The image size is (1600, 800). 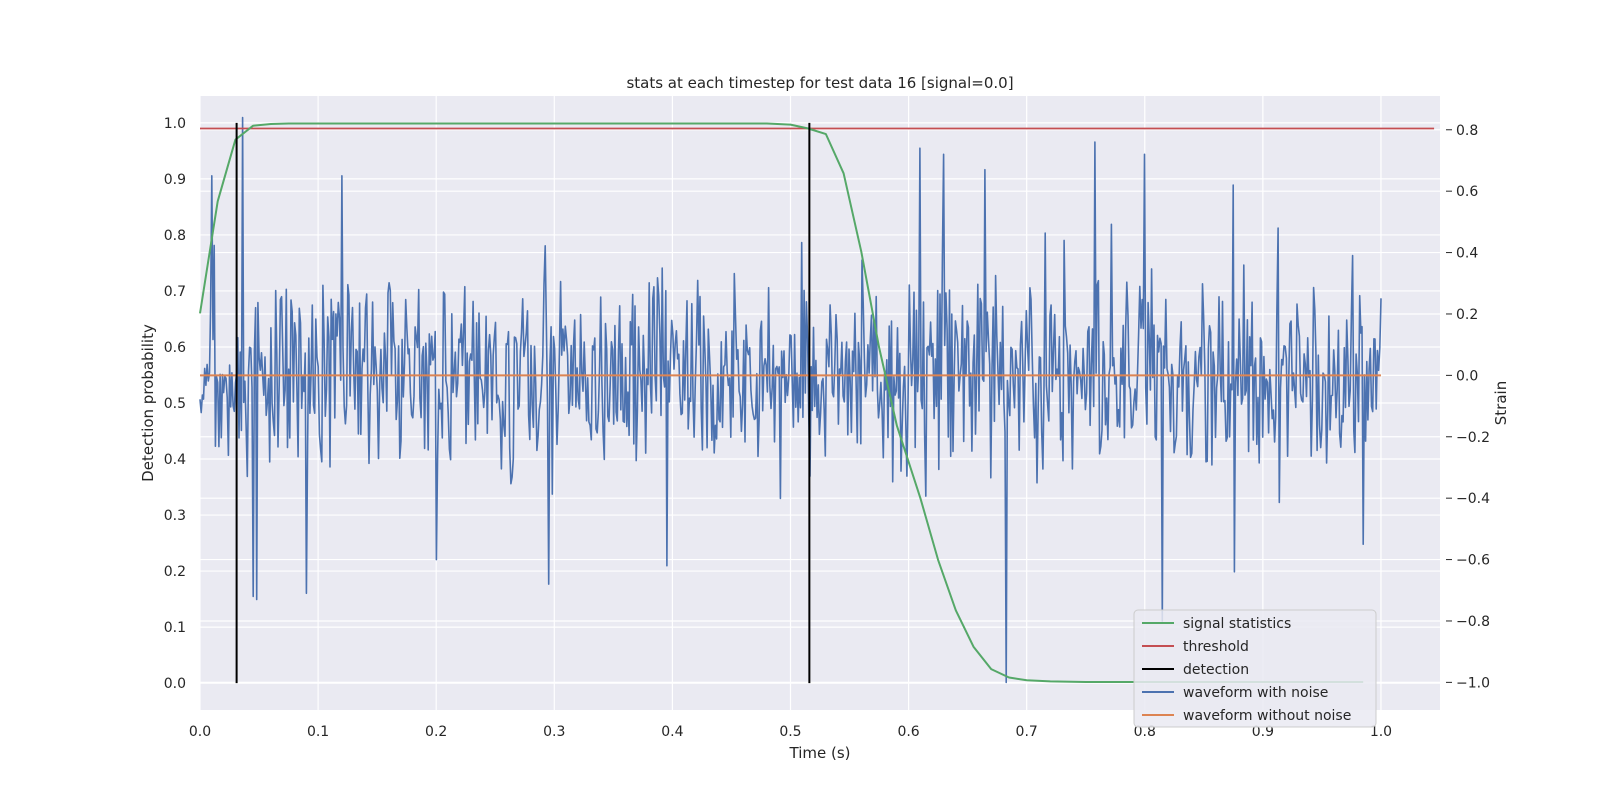 What do you see at coordinates (1467, 131) in the screenshot?
I see `y-tick-label-right: 0.8` at bounding box center [1467, 131].